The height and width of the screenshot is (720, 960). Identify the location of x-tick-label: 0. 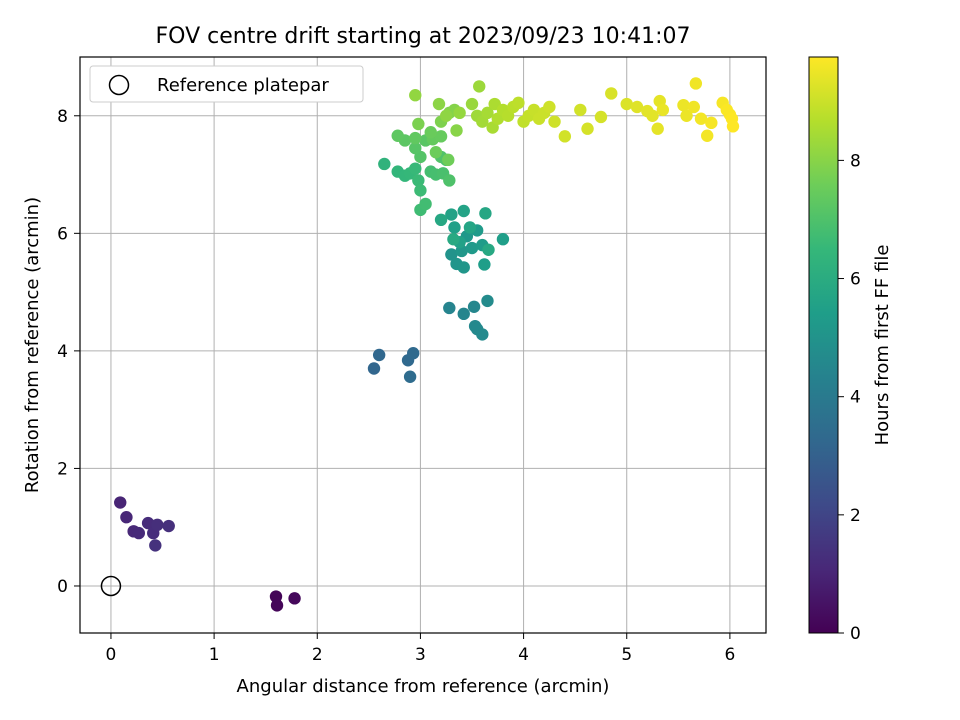
(111, 655).